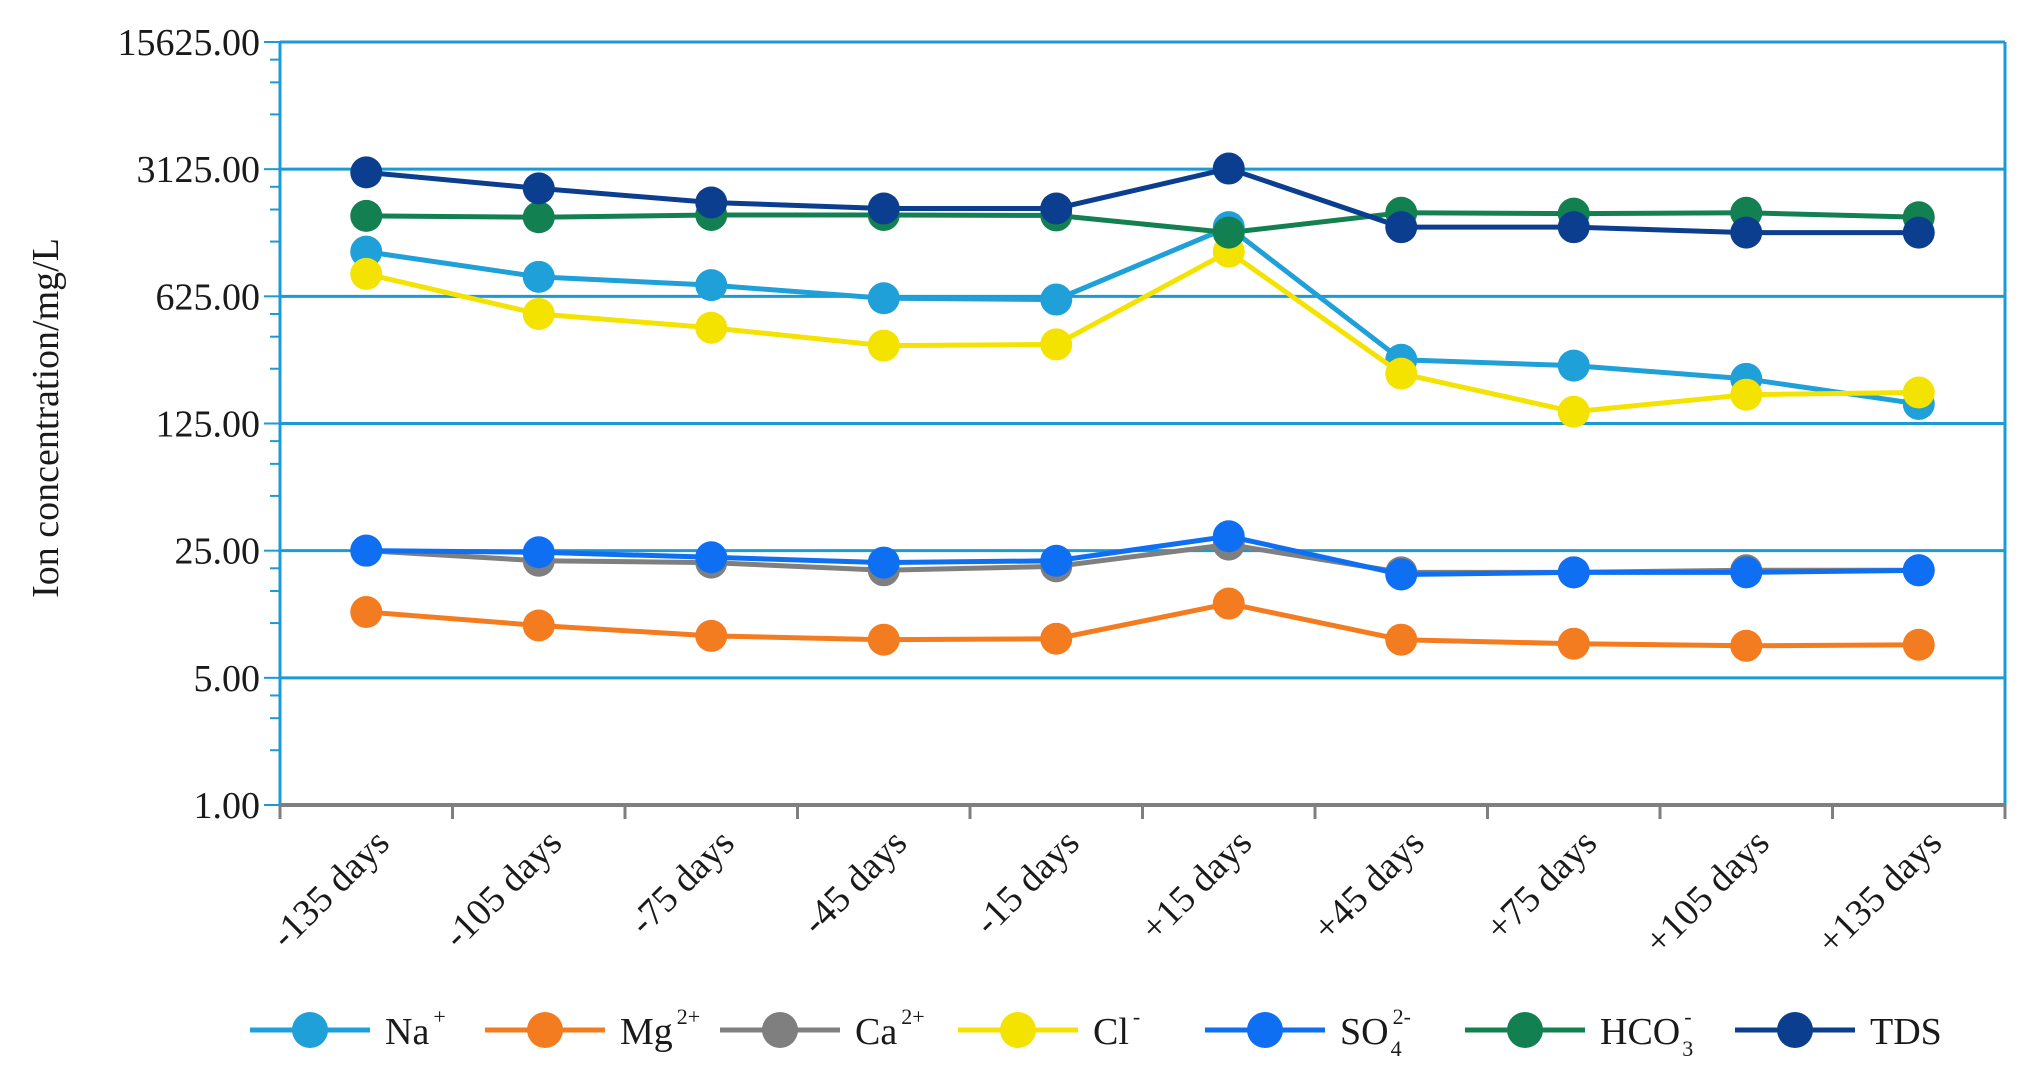  What do you see at coordinates (330, 889) in the screenshot?
I see `x-tick-label: -135 days` at bounding box center [330, 889].